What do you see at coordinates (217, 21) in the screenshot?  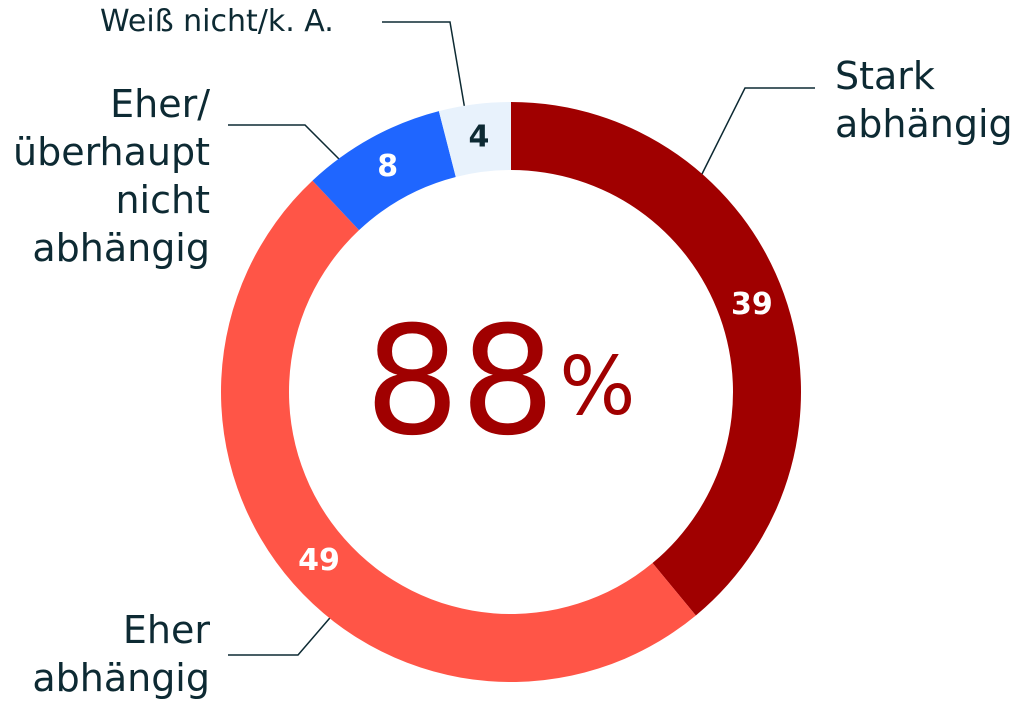 I see `category-label: Weiß nicht/k. A.` at bounding box center [217, 21].